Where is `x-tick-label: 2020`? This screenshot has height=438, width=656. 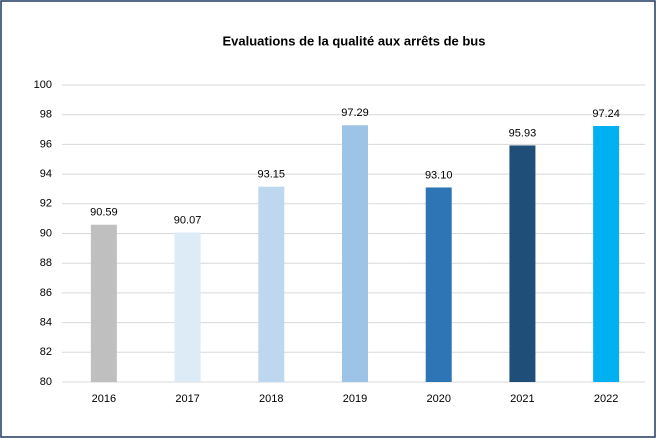
x-tick-label: 2020 is located at coordinates (438, 399).